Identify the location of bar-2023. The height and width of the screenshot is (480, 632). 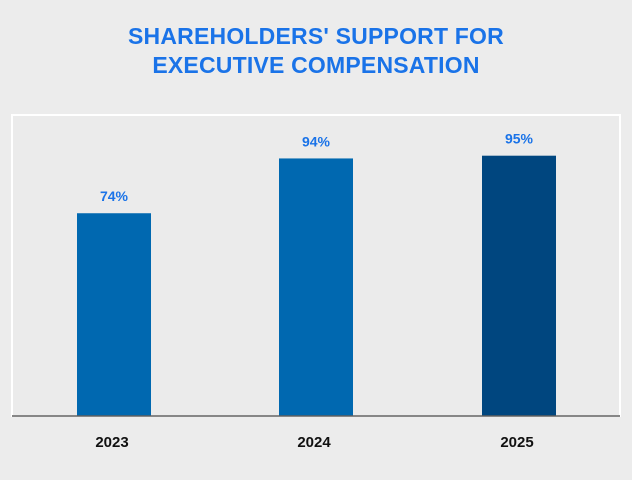
(114, 314).